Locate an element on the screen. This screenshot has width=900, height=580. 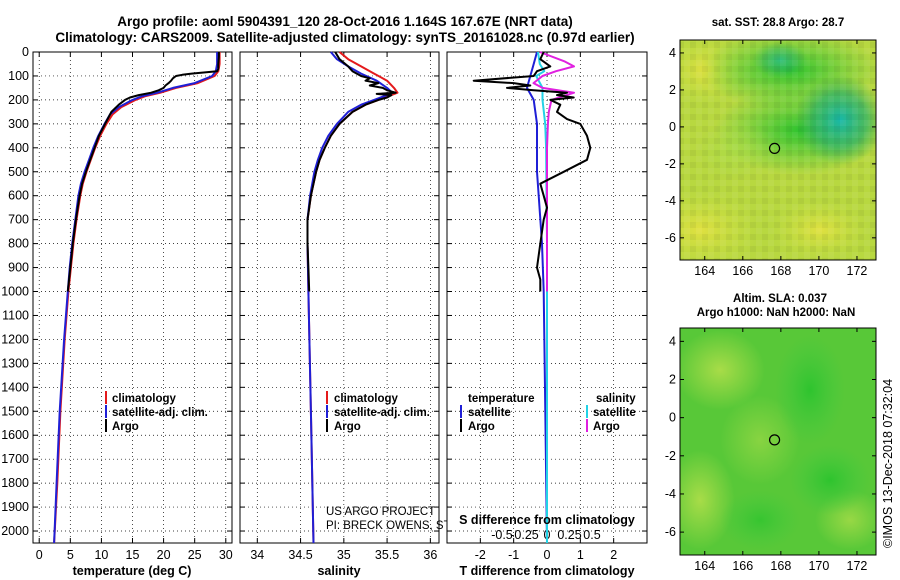
difference-s-ticks: -0.5-0.25 0 0.25 0.5 is located at coordinates (546, 535).